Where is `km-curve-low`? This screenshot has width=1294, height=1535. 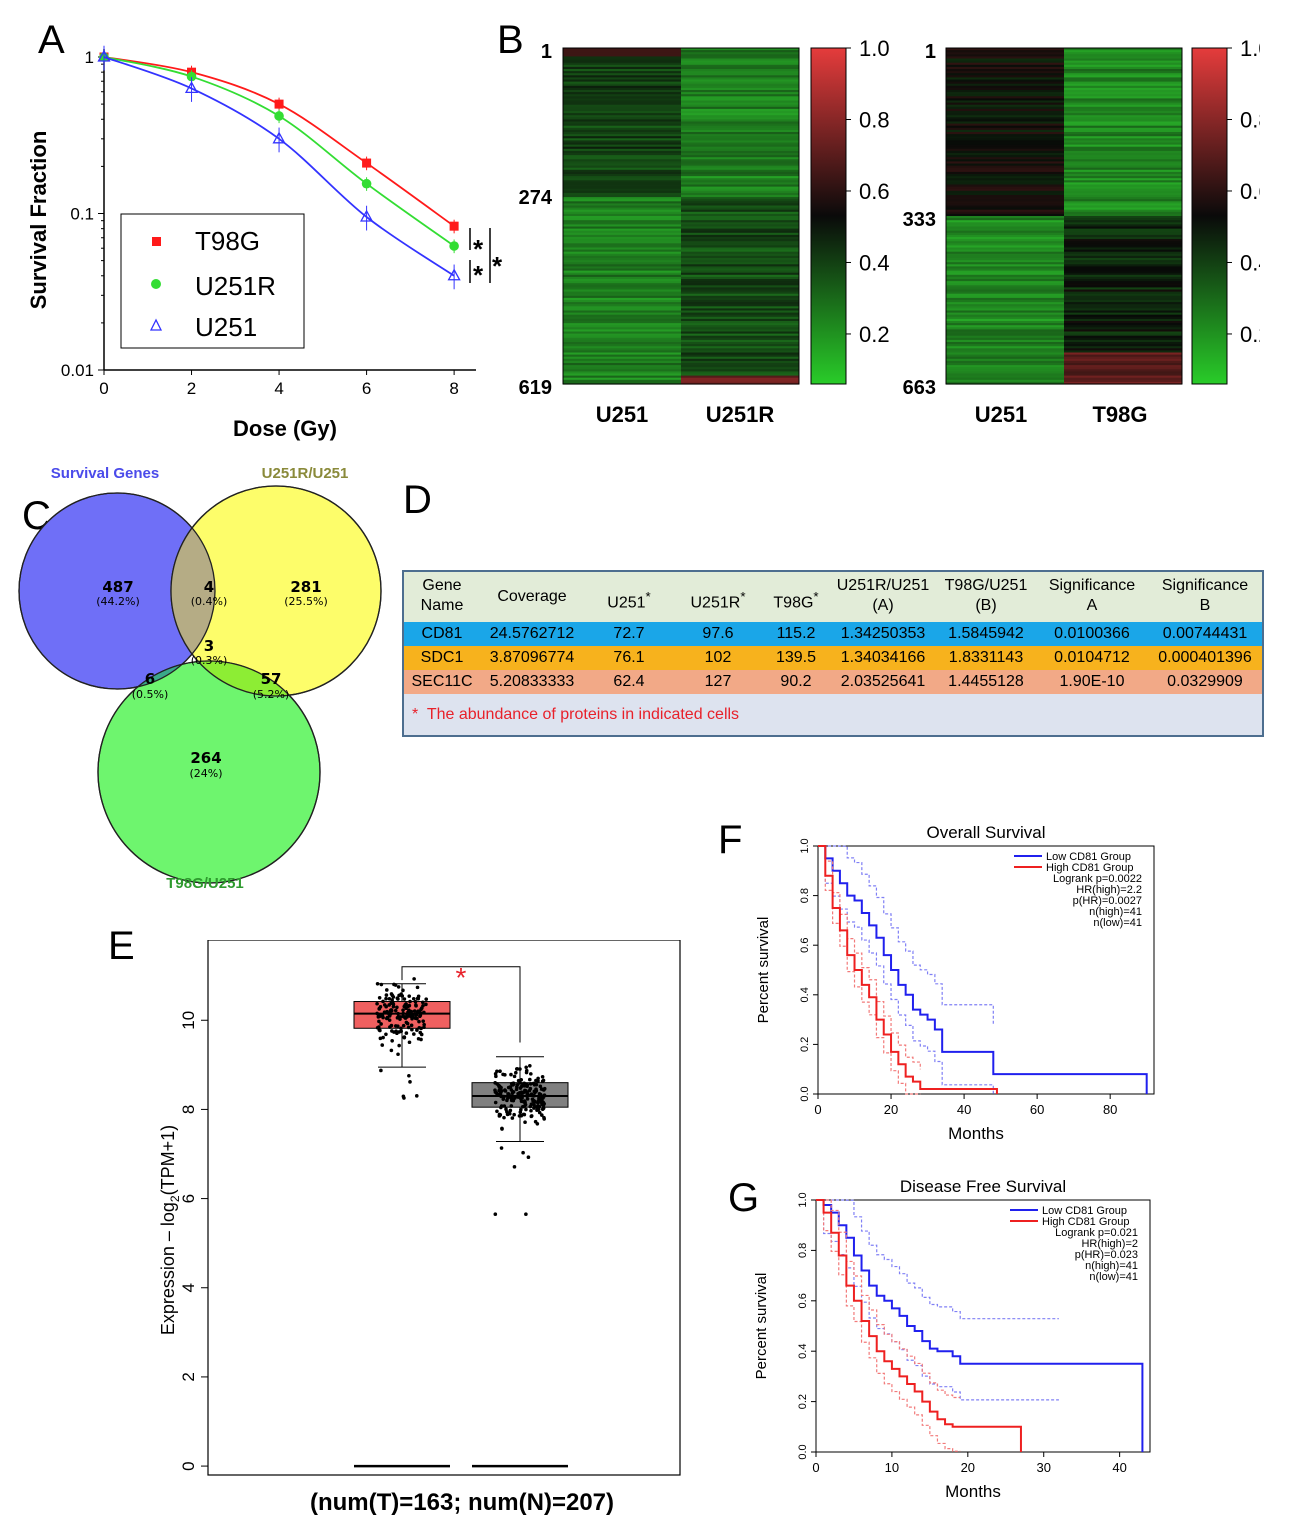
km-curve-low is located at coordinates (980, 1325).